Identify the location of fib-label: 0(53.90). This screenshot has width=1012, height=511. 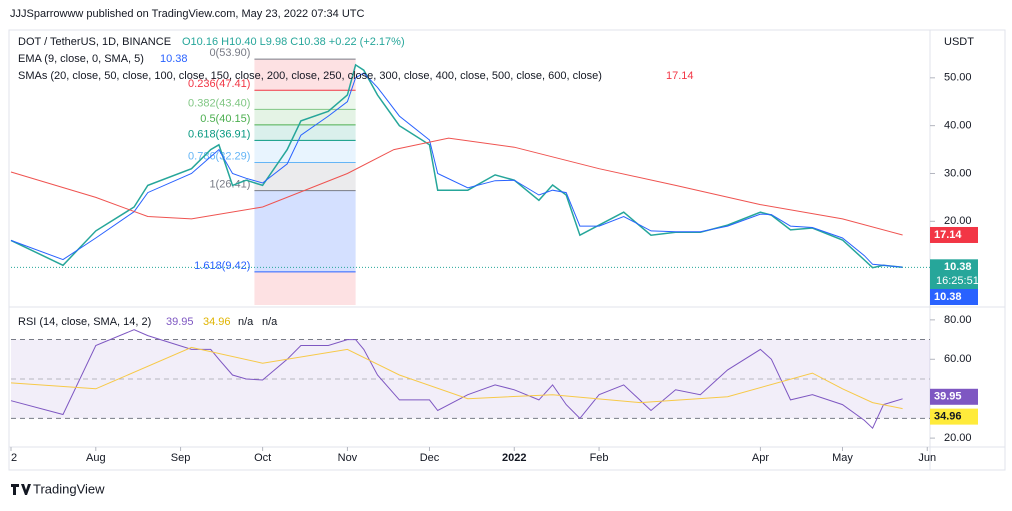
(229, 53).